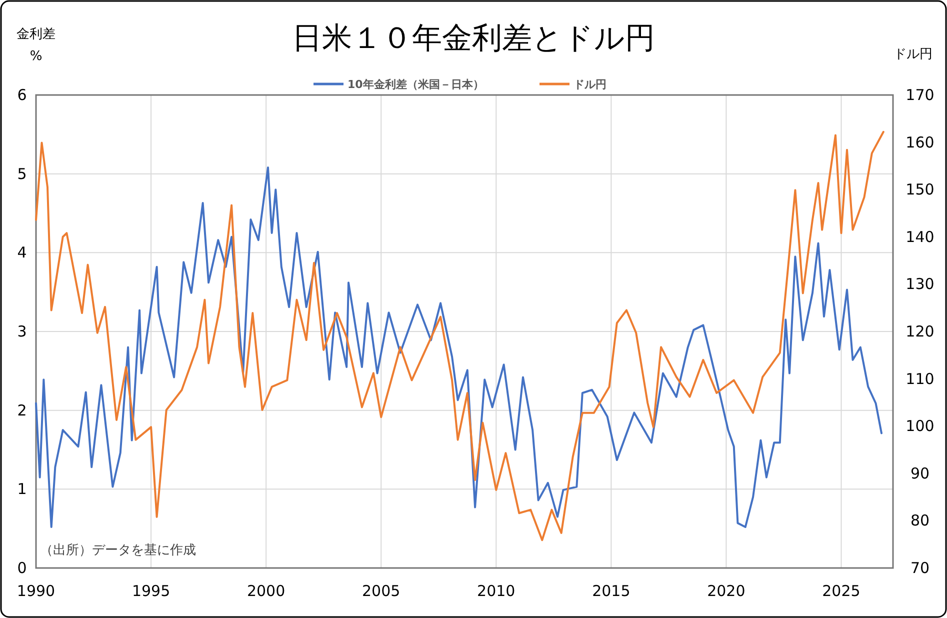  I want to click on y2-tick-label: 80, so click(920, 521).